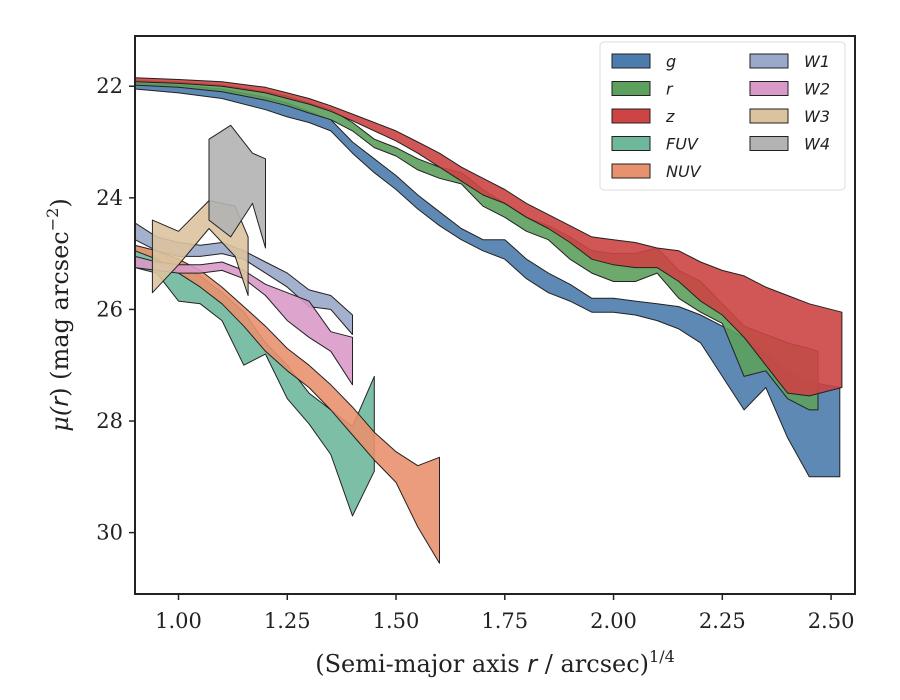  I want to click on series-band-w4, so click(237, 186).